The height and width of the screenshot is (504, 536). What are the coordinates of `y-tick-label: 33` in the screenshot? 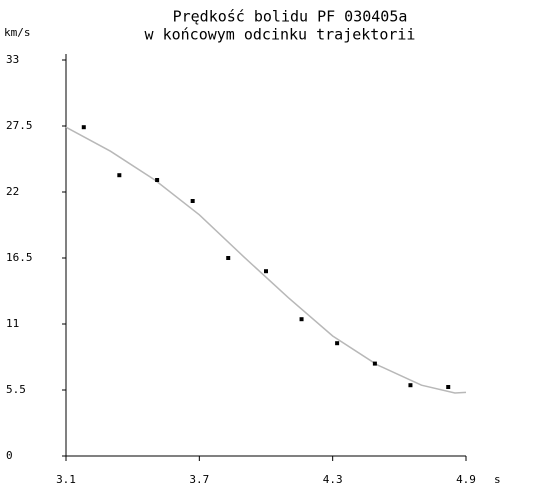 It's located at (12, 59).